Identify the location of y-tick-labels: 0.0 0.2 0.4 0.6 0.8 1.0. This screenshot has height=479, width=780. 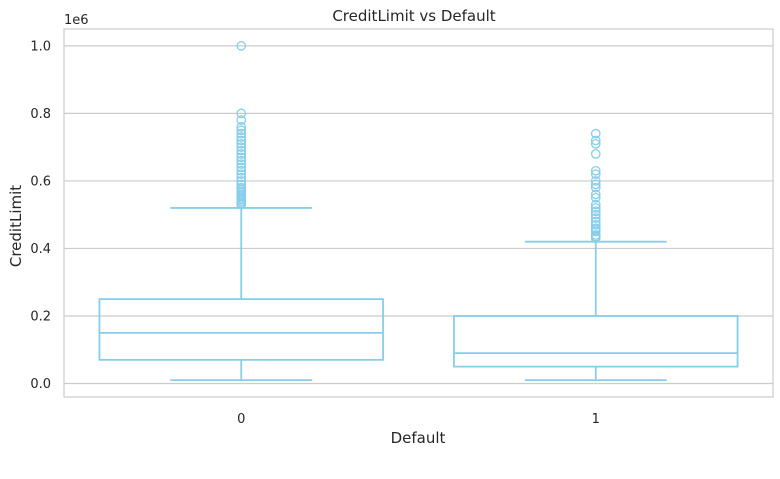
(40, 215).